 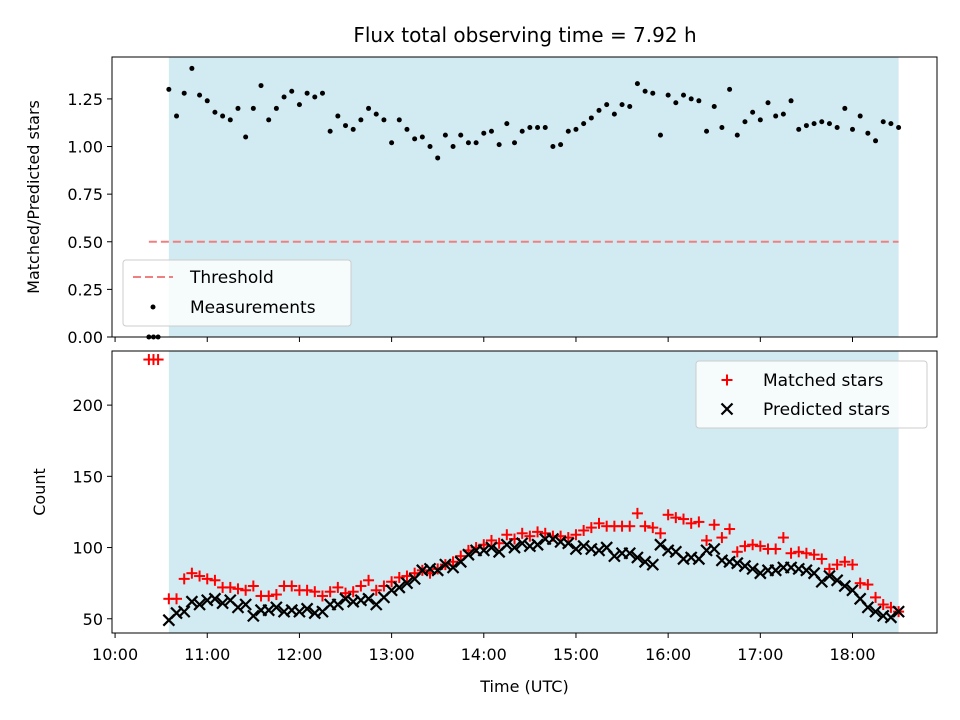 I want to click on y-tick-label: 0.00, so click(x=85, y=337).